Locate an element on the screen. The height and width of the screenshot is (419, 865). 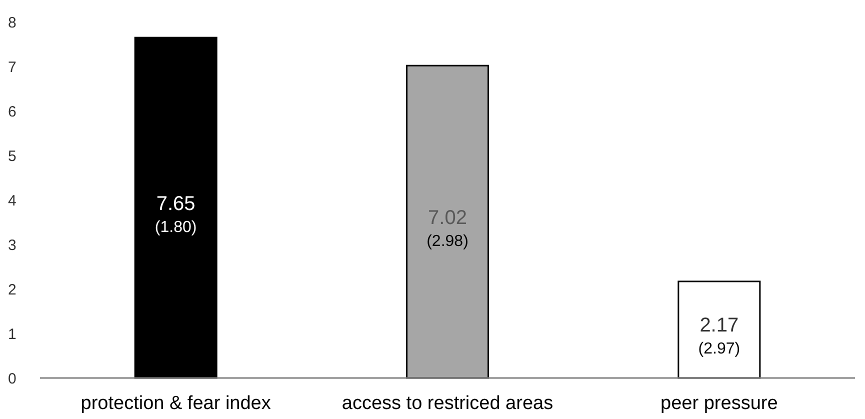
x-tick-label: access to restriced areas is located at coordinates (448, 403).